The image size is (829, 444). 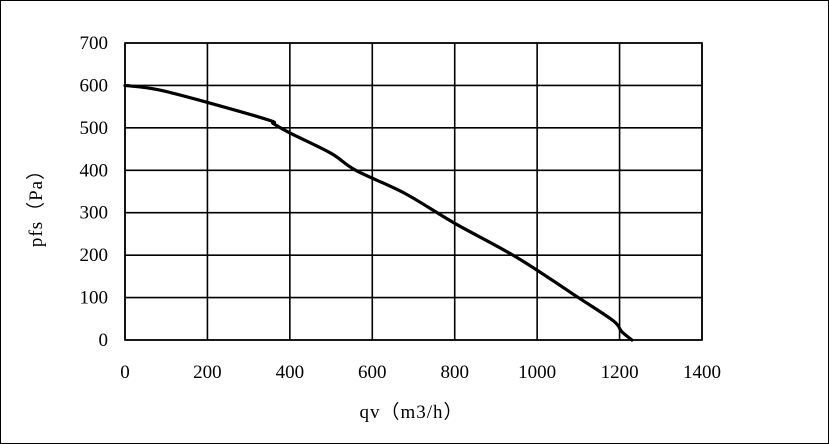 I want to click on y-tick-label: 300, so click(x=94, y=213).